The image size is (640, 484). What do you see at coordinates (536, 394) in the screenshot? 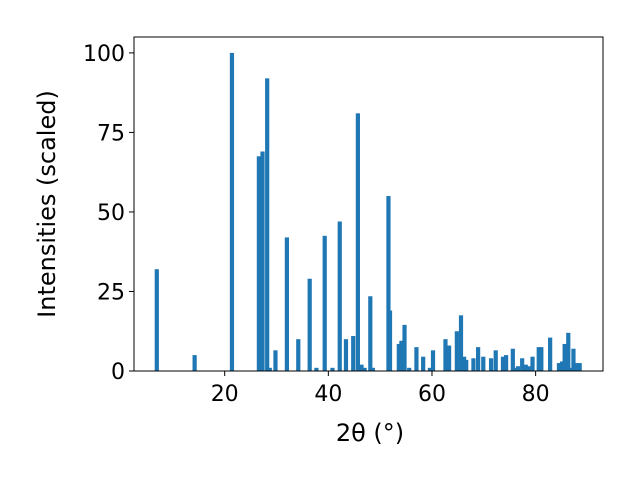
I see `x-tick-label: 80` at bounding box center [536, 394].